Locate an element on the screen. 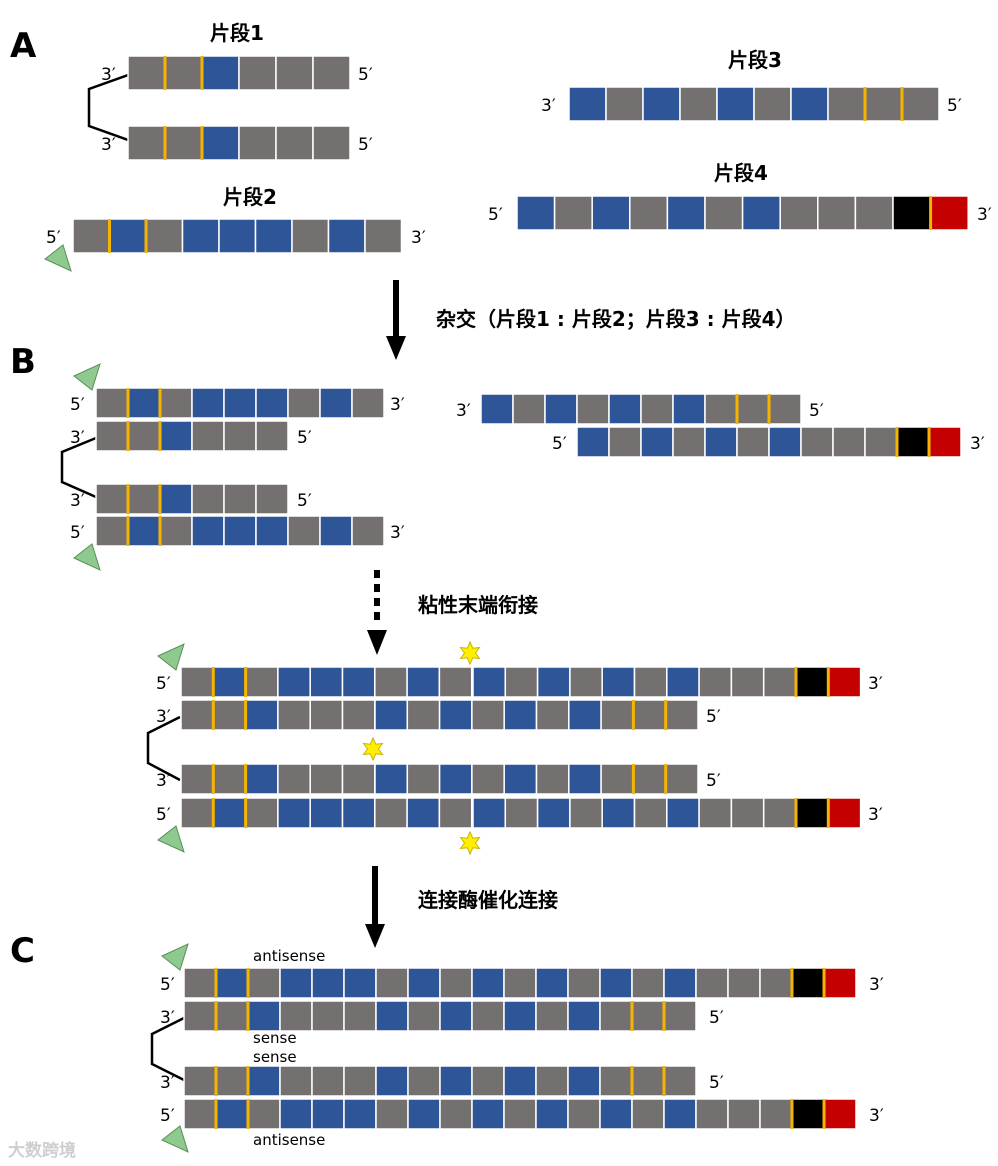 This screenshot has height=1166, width=998. sticky-row-1-left is located at coordinates (326, 682).